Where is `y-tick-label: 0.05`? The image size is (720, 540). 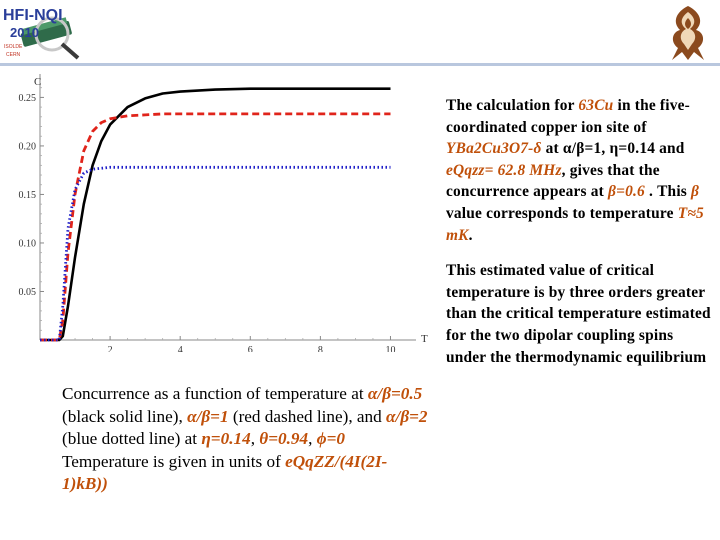 y-tick-label: 0.05 is located at coordinates (28, 292).